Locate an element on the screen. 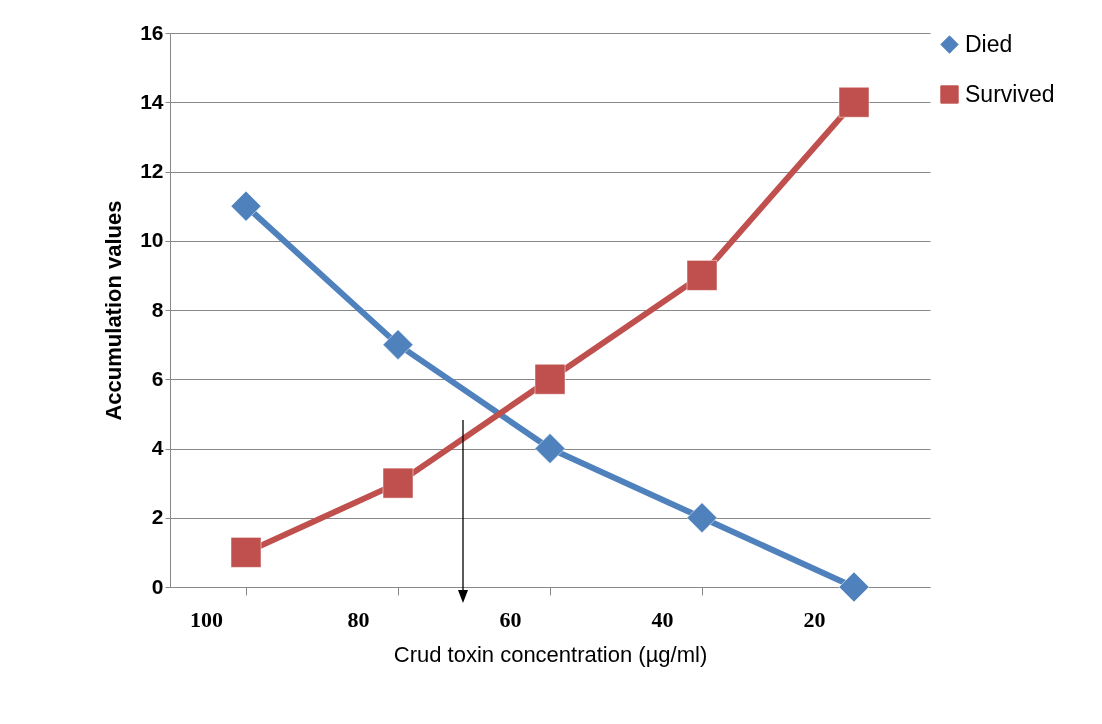 Image resolution: width=1102 pixels, height=724 pixels. y-tick-label: 8 is located at coordinates (157, 309).